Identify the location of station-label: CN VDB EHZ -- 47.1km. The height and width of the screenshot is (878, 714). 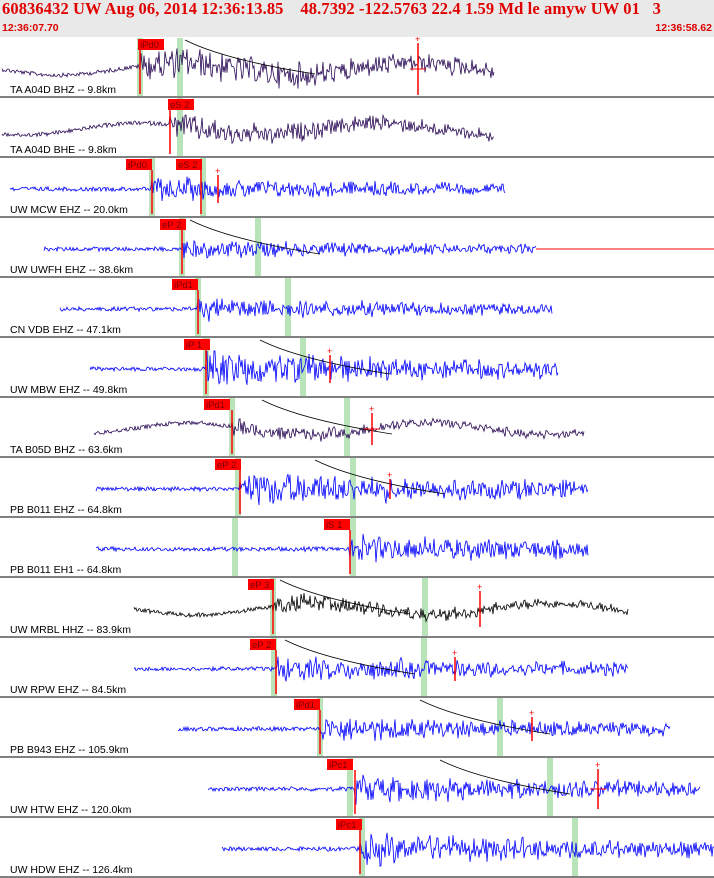
(65, 330).